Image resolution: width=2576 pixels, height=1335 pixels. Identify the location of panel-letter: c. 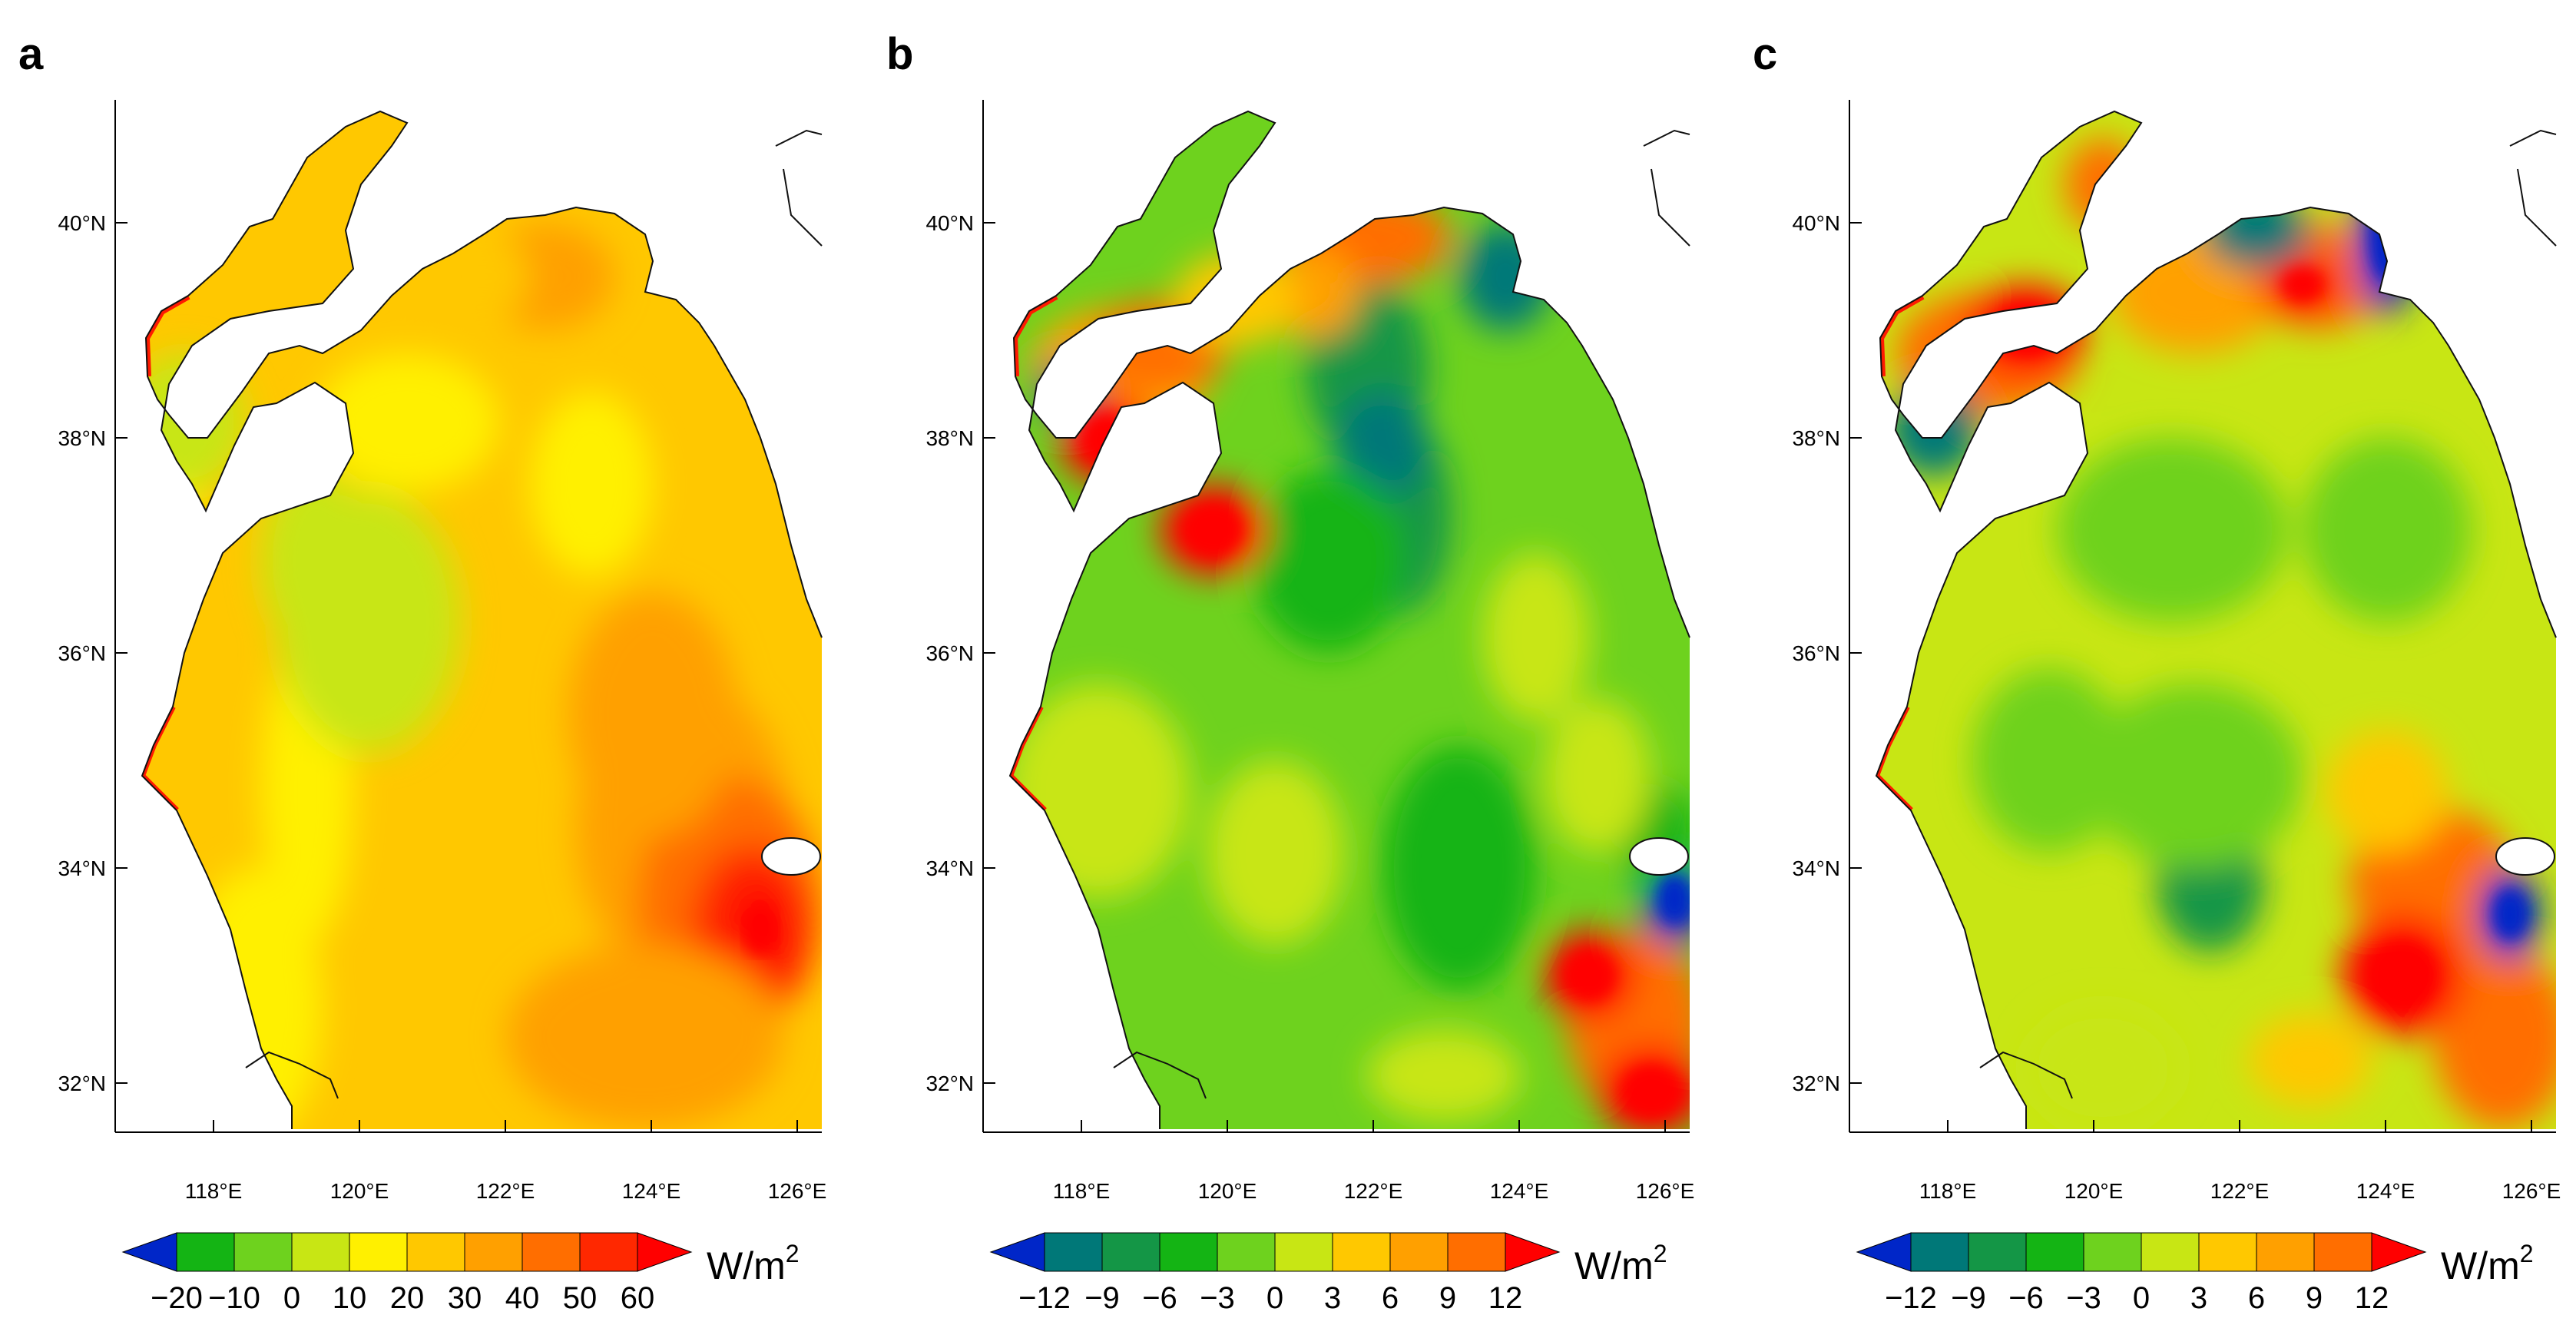
(1765, 54).